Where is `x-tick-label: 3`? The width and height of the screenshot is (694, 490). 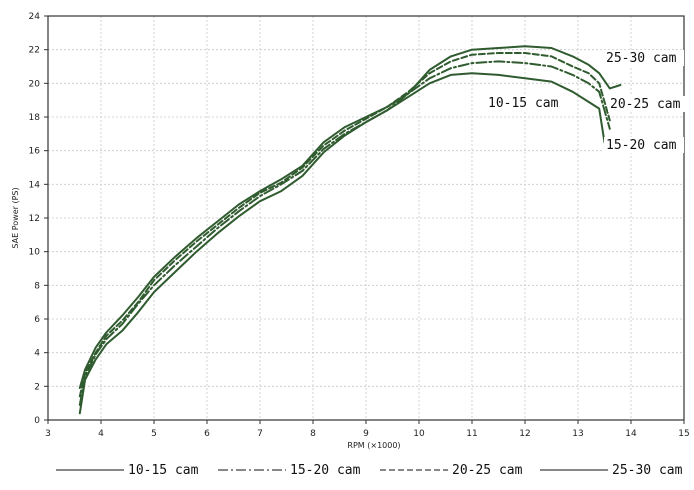 x-tick-label: 3 is located at coordinates (48, 434).